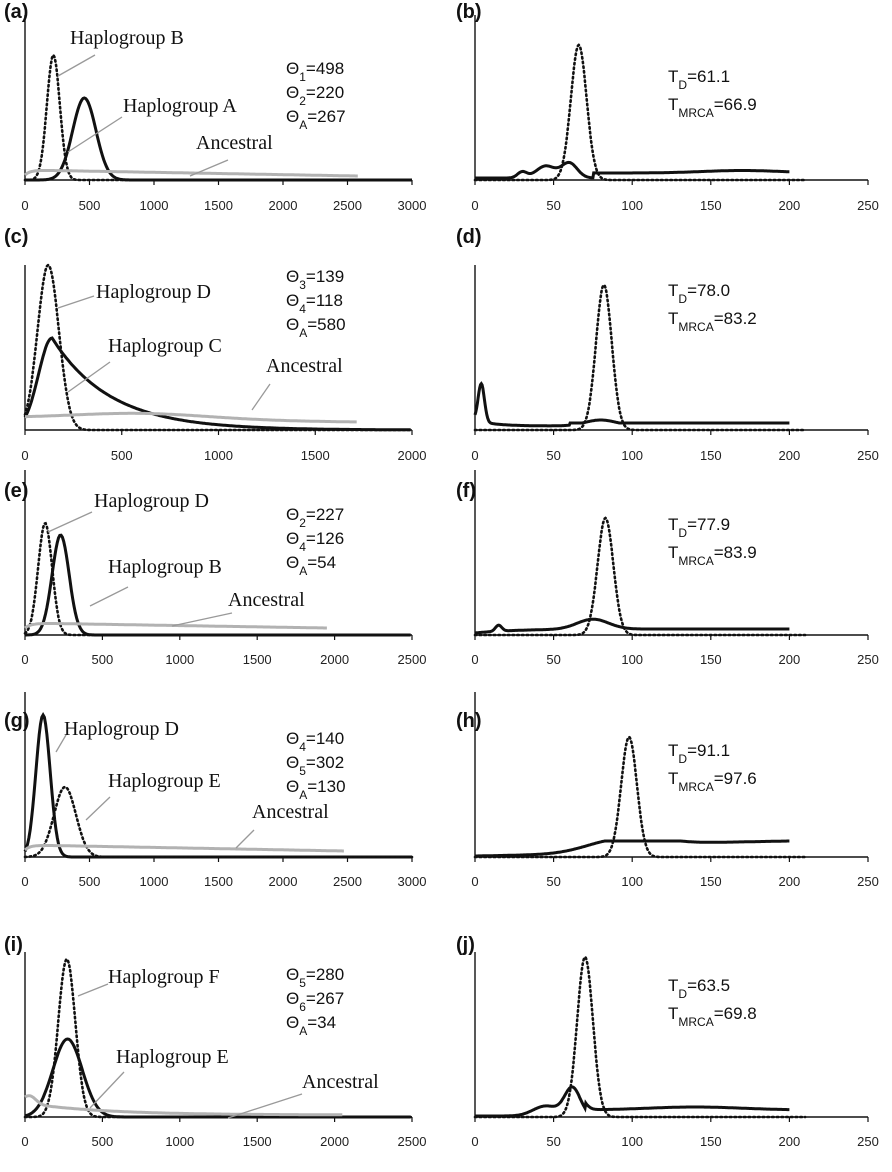 Image resolution: width=892 pixels, height=1172 pixels. What do you see at coordinates (315, 541) in the screenshot?
I see `stat-label: Θ4=126` at bounding box center [315, 541].